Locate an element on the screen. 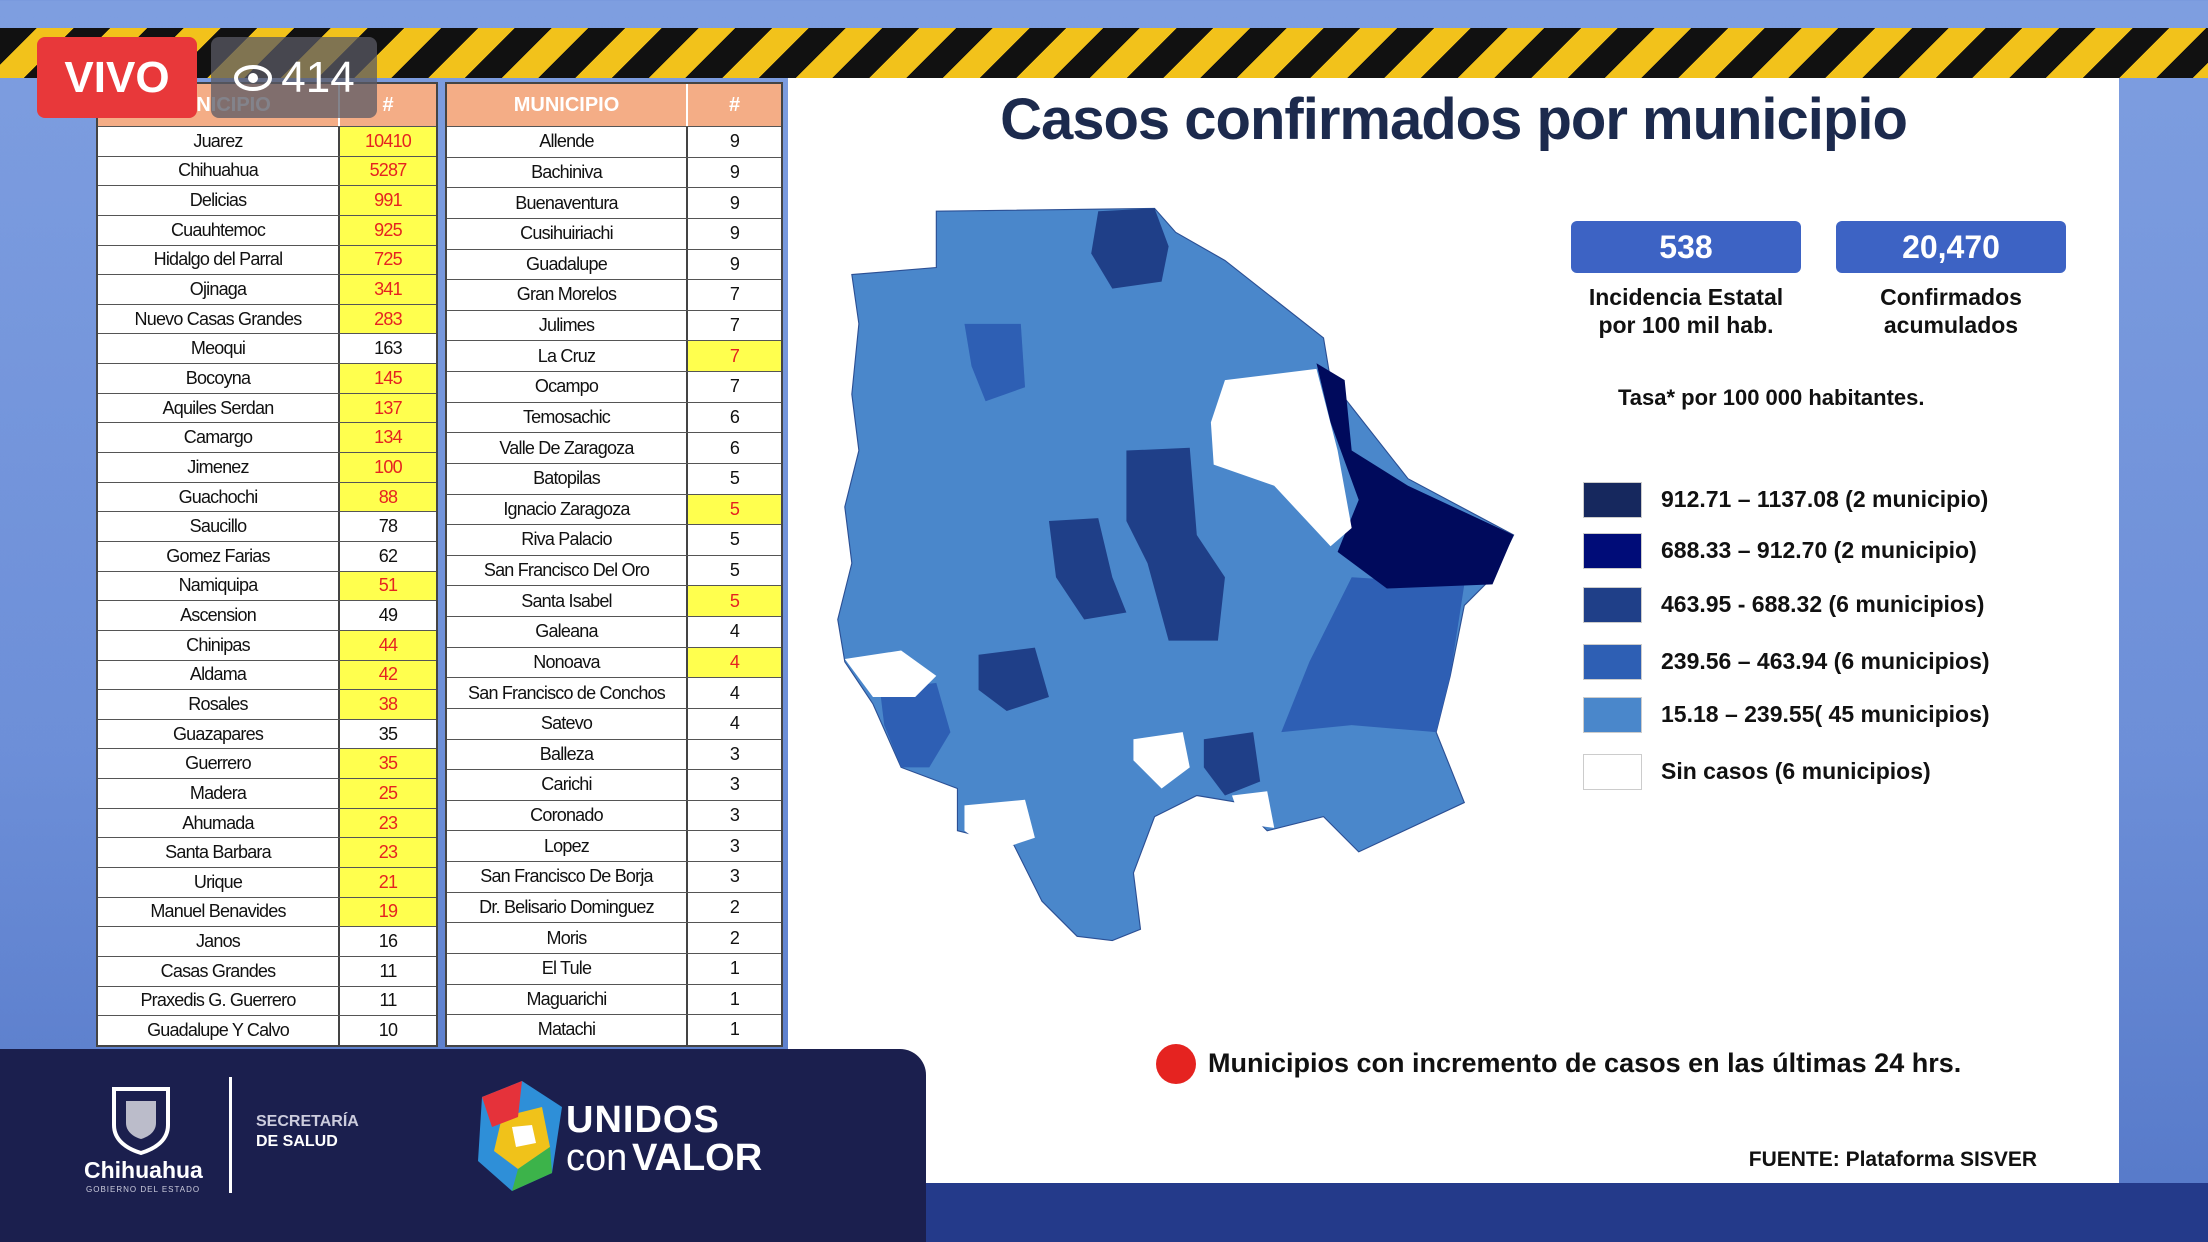  municipio-cell: Guachochi is located at coordinates (219, 497).